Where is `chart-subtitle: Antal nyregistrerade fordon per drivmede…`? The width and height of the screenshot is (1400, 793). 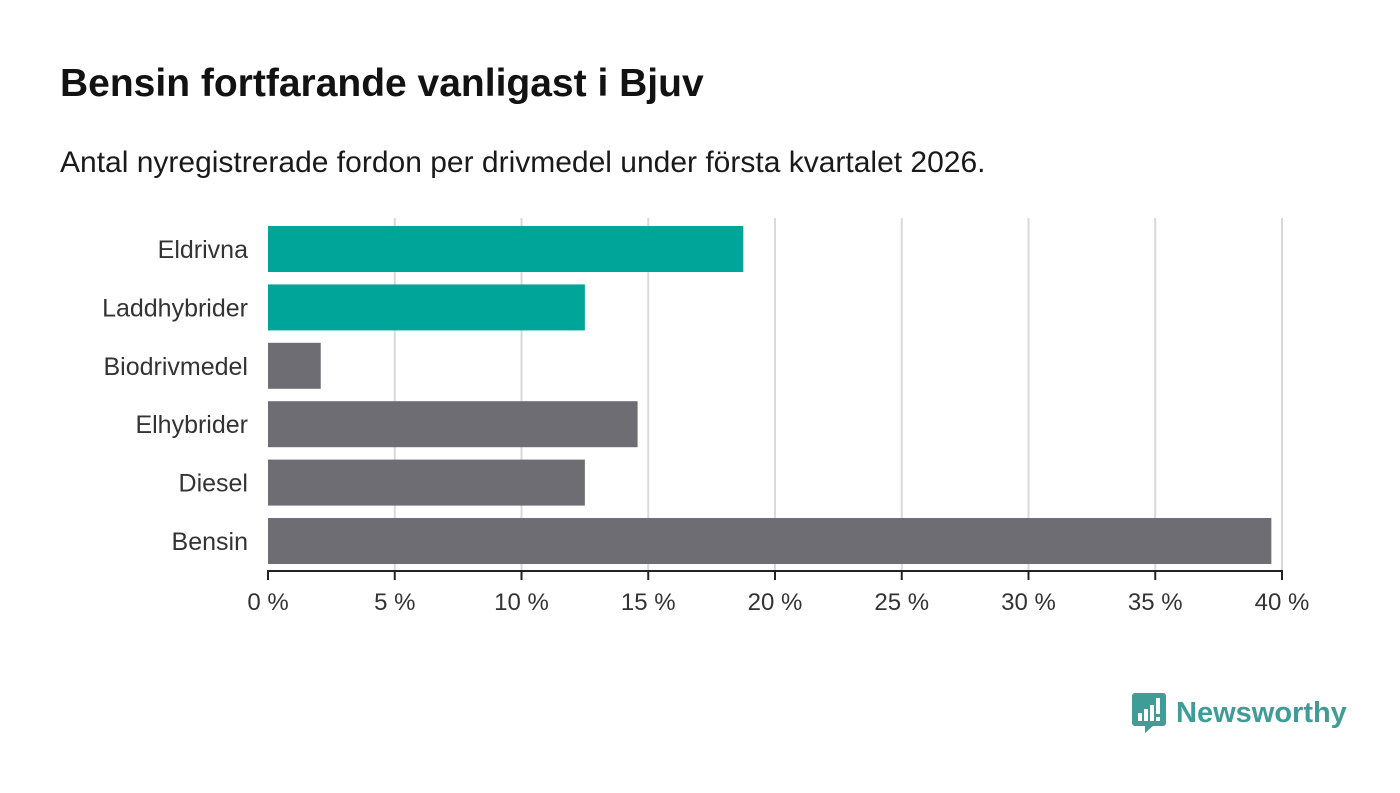 chart-subtitle: Antal nyregistrerade fordon per drivmede… is located at coordinates (523, 162).